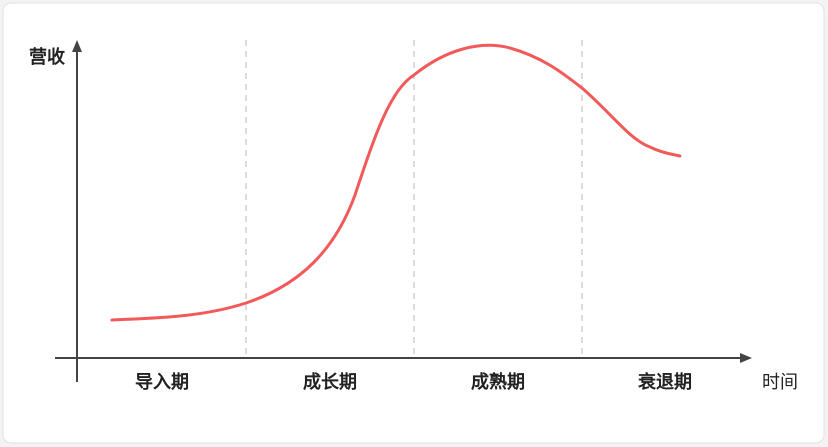 This screenshot has height=447, width=828. I want to click on stage-label: 衰退期, so click(664, 382).